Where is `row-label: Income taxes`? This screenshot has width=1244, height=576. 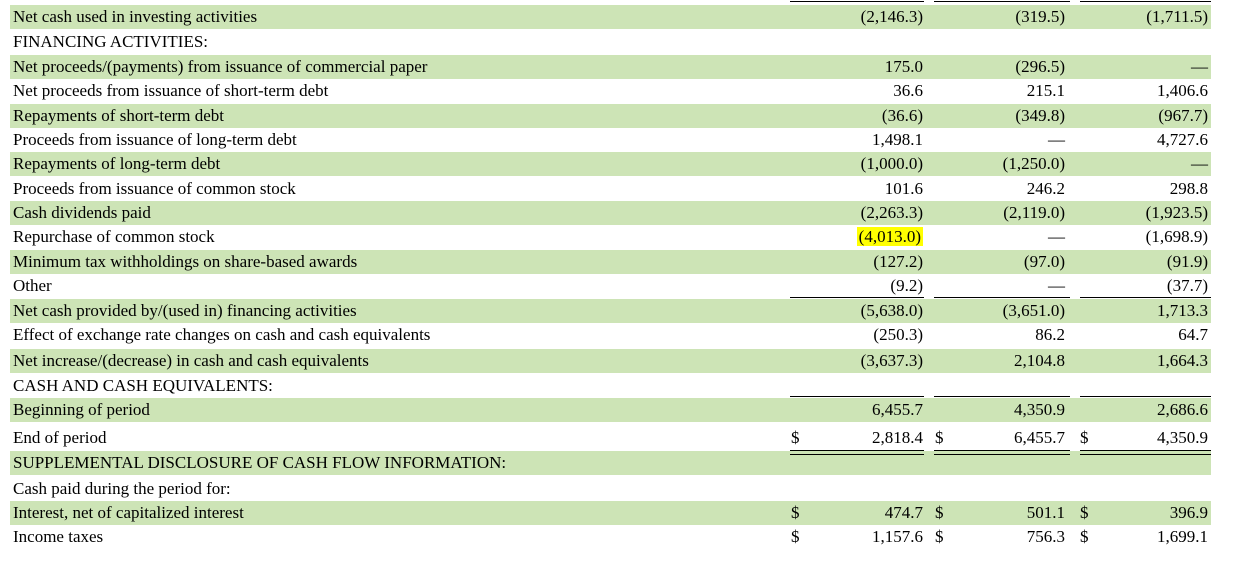 row-label: Income taxes is located at coordinates (58, 536).